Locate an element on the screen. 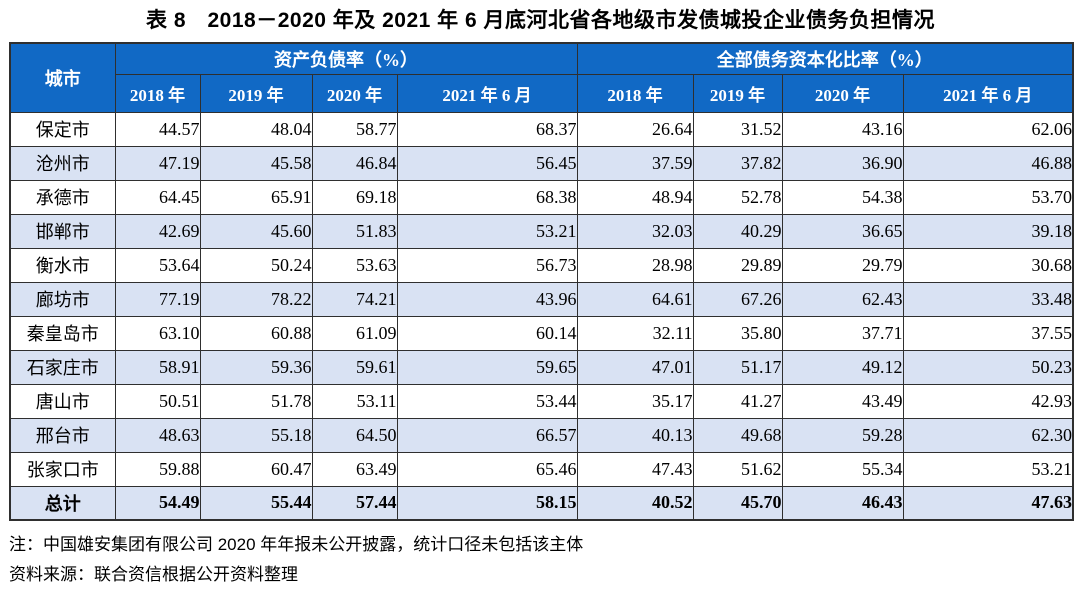  city-cell: 张家口市 is located at coordinates (62, 469).